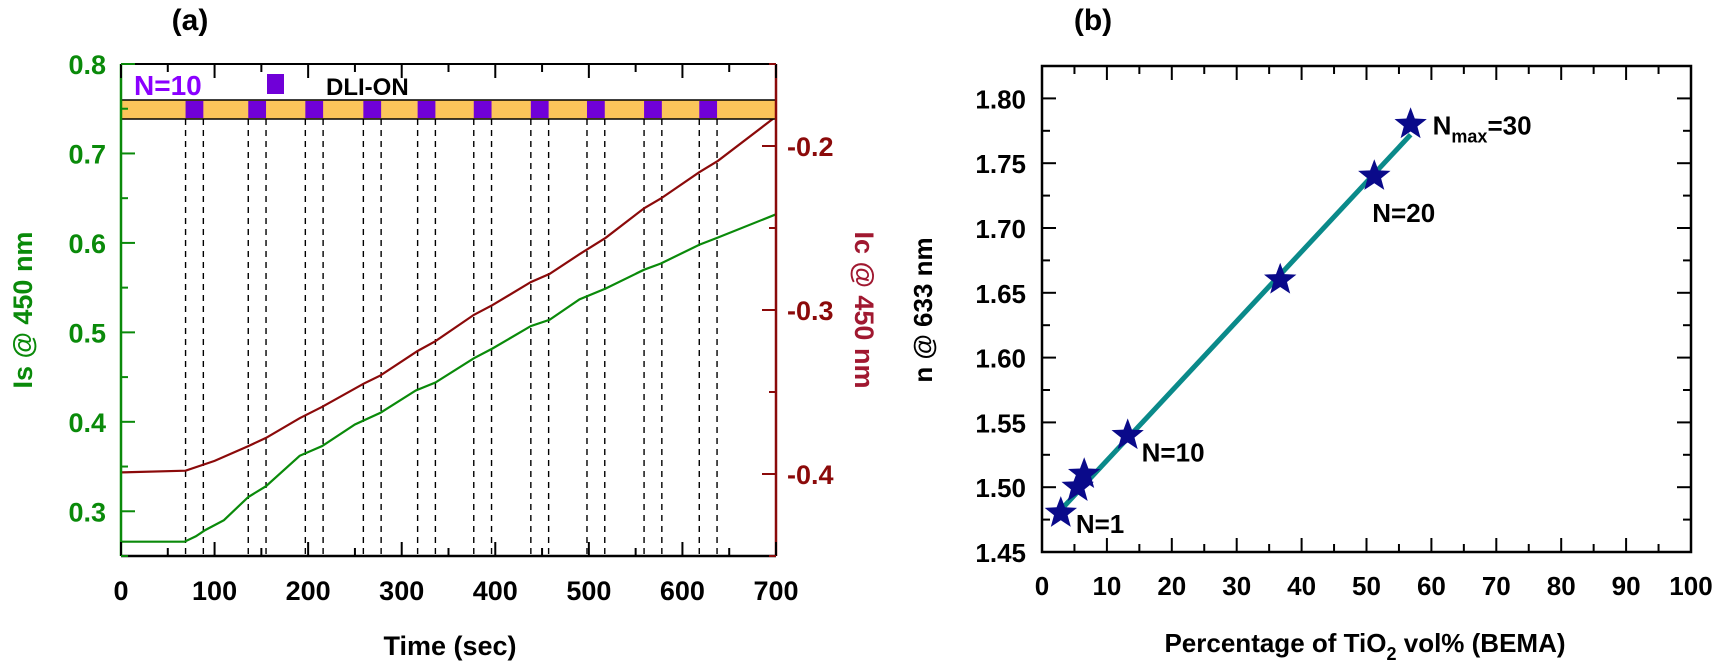  I want to click on data-point-label-text: N=1, so click(1100, 524).